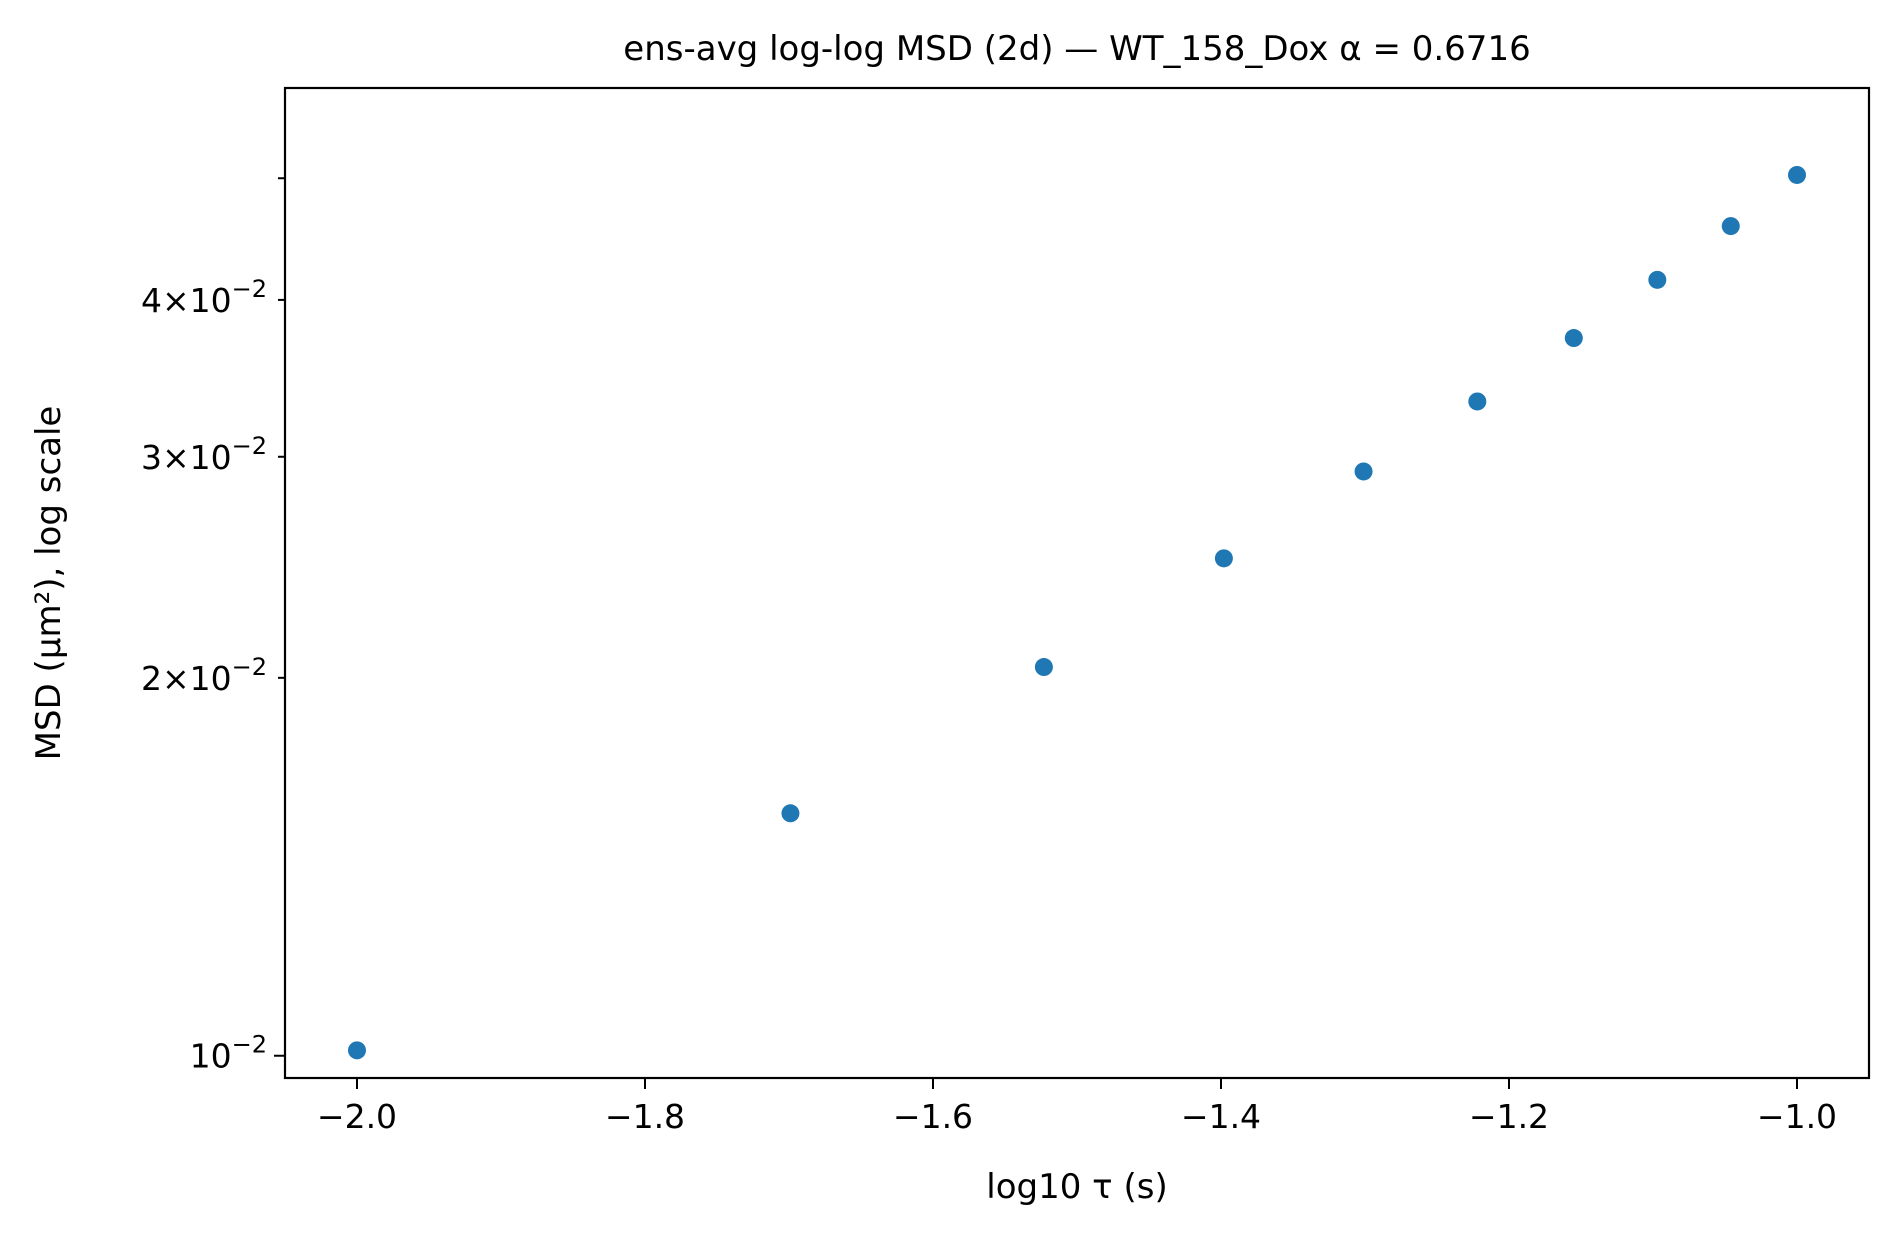 The height and width of the screenshot is (1234, 1894). What do you see at coordinates (357, 1116) in the screenshot?
I see `x-tick-label: −2.0` at bounding box center [357, 1116].